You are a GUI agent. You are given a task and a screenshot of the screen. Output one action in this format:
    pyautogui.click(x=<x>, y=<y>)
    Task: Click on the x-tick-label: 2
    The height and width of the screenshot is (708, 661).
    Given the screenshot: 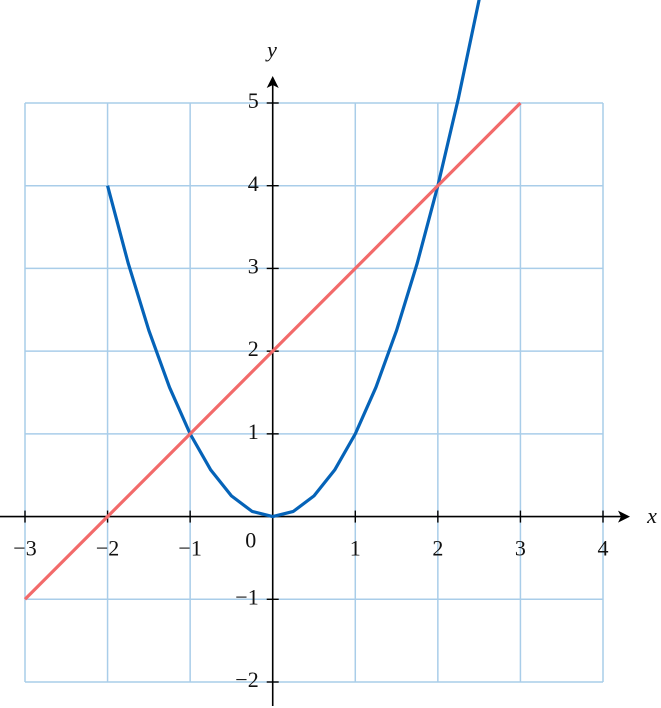 What is the action you would take?
    pyautogui.click(x=437, y=548)
    